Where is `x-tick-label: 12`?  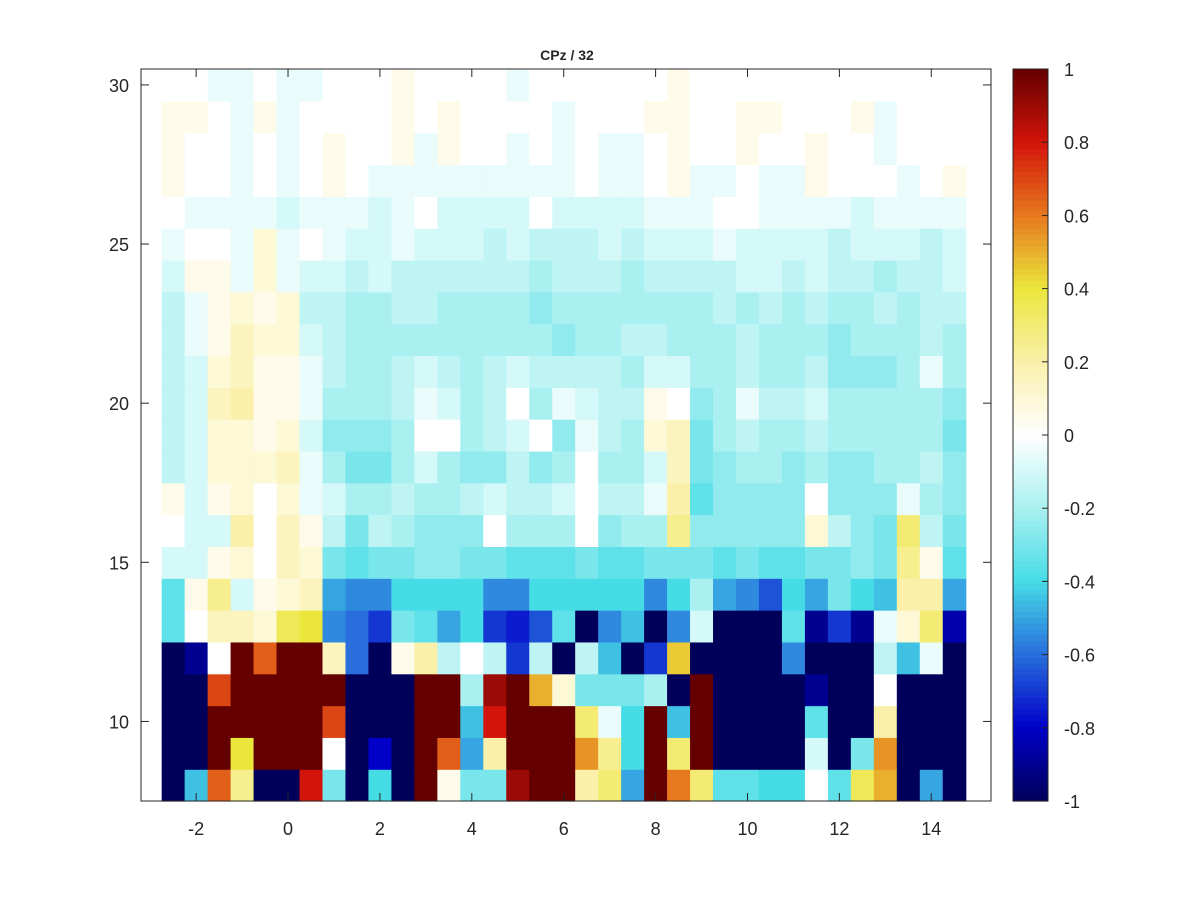
x-tick-label: 12 is located at coordinates (839, 829).